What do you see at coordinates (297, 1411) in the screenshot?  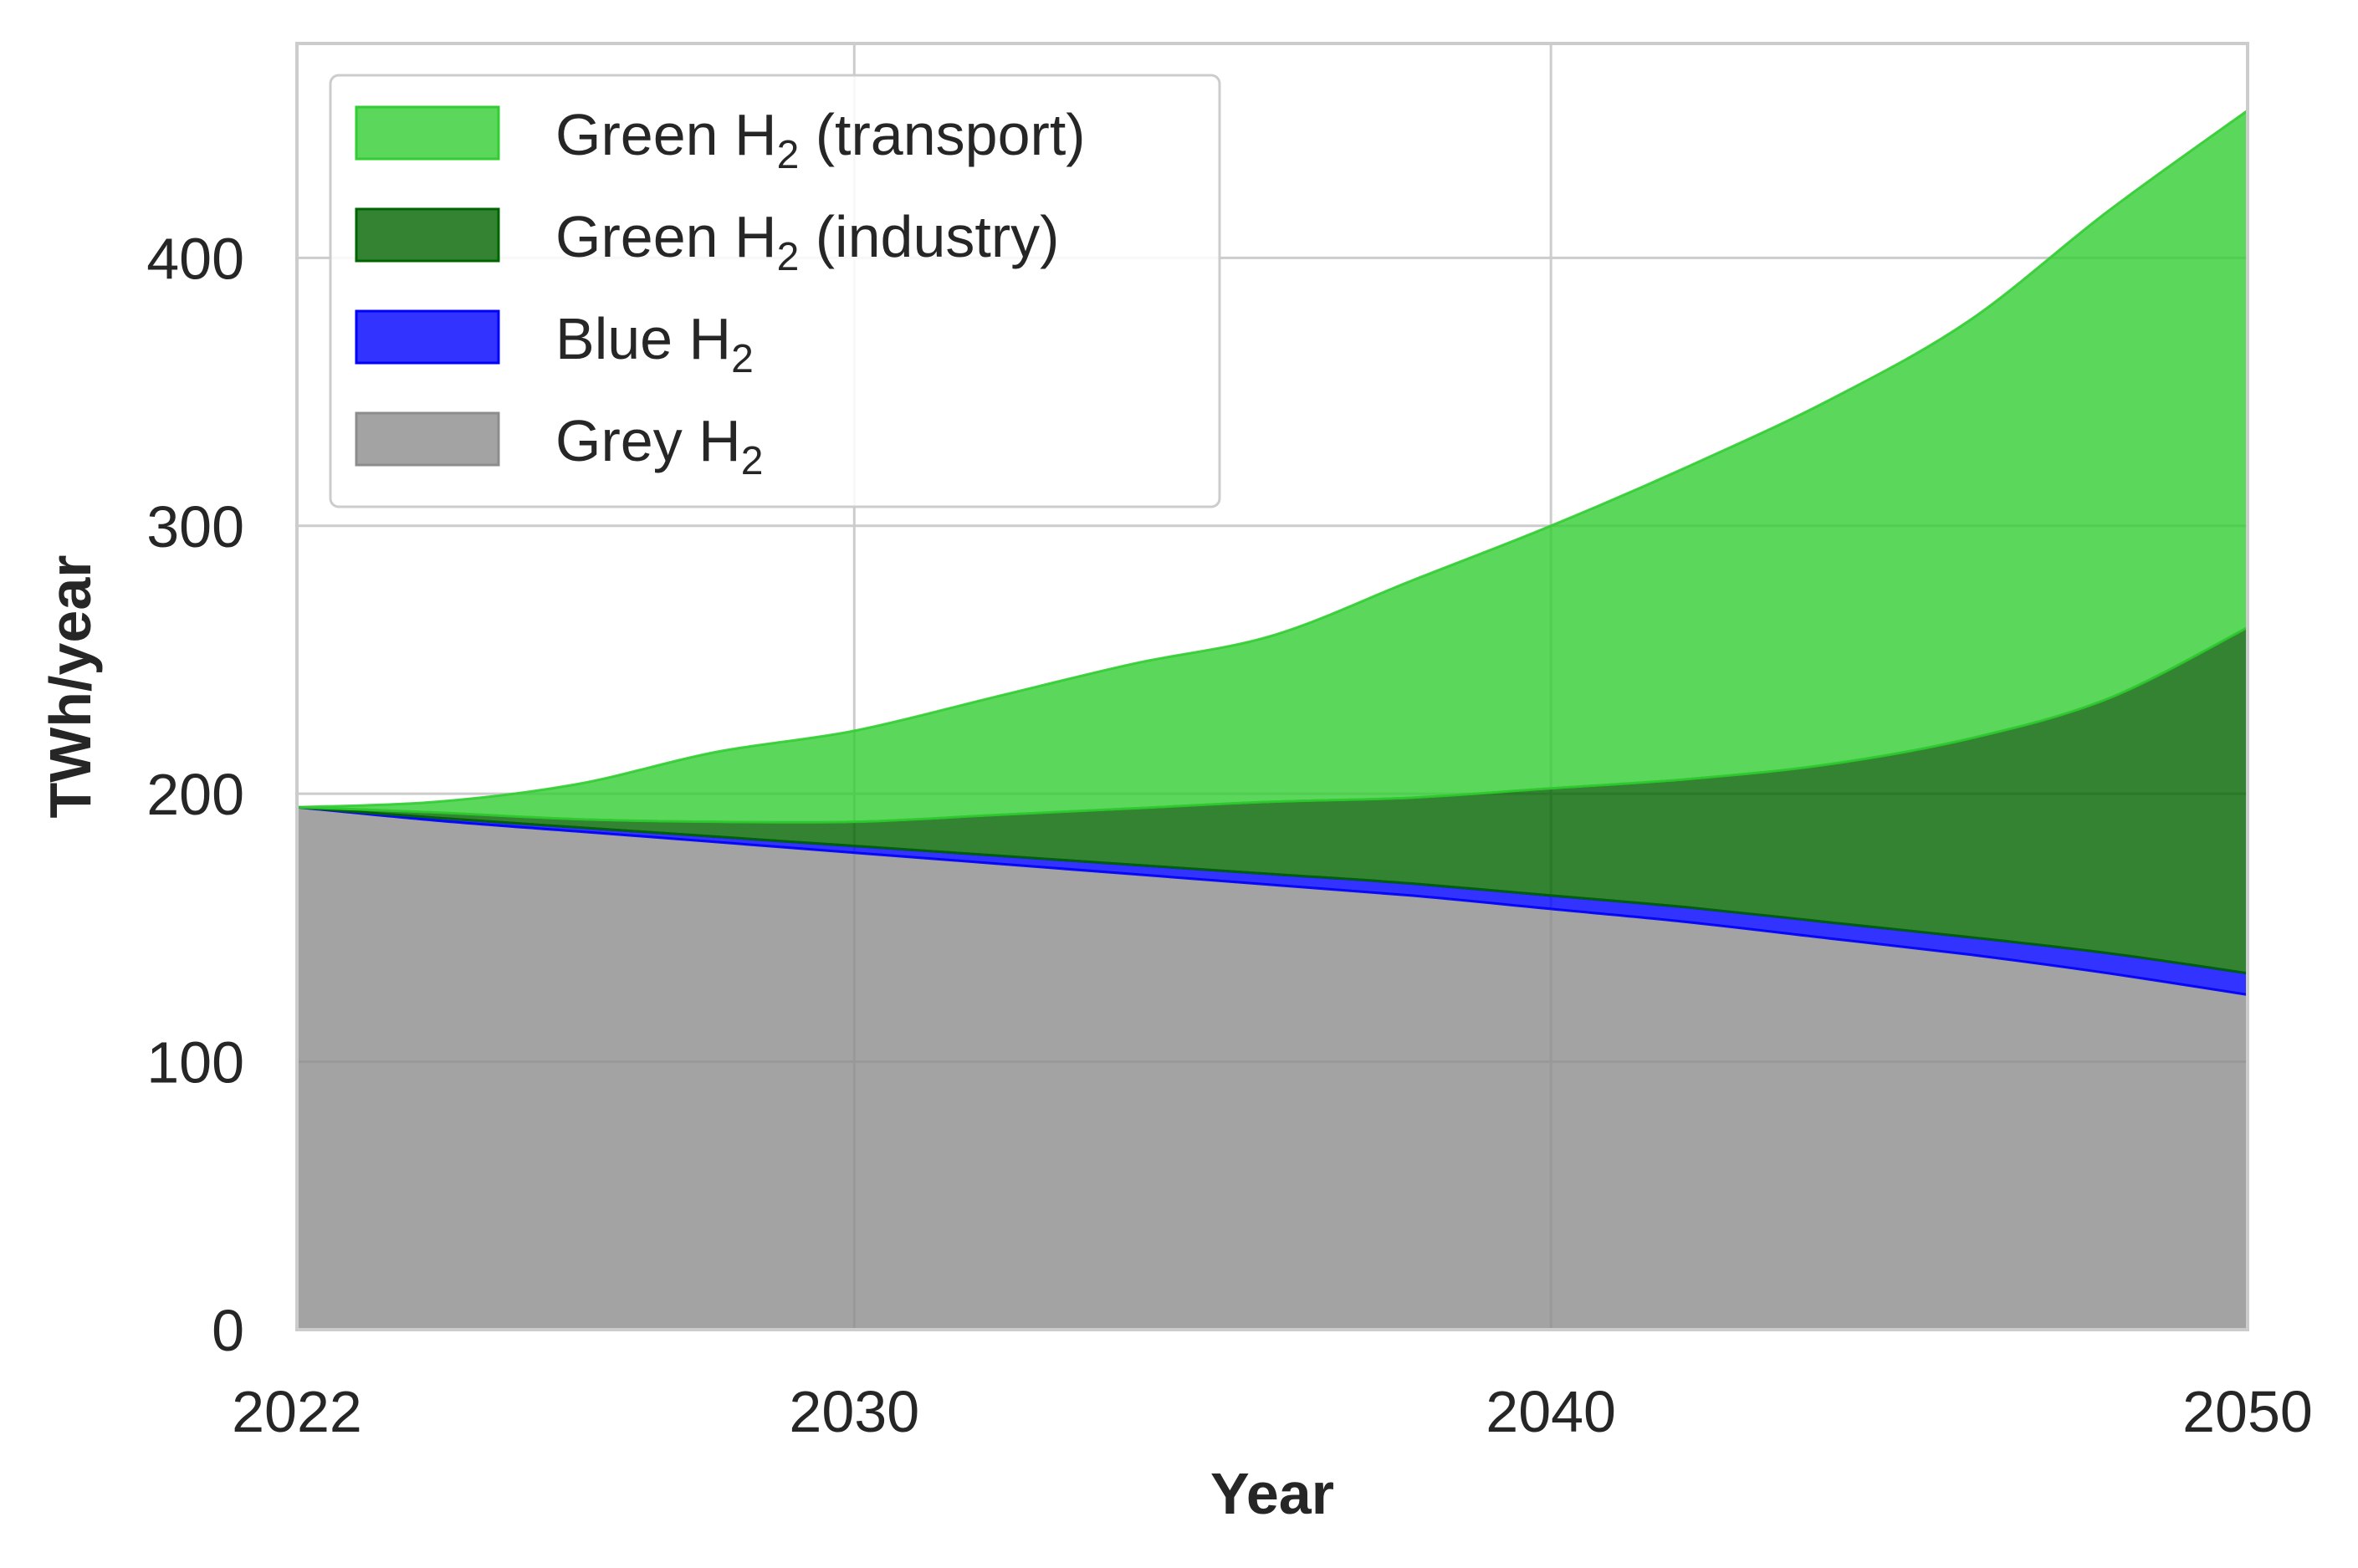 I see `x-tick-label: 2022` at bounding box center [297, 1411].